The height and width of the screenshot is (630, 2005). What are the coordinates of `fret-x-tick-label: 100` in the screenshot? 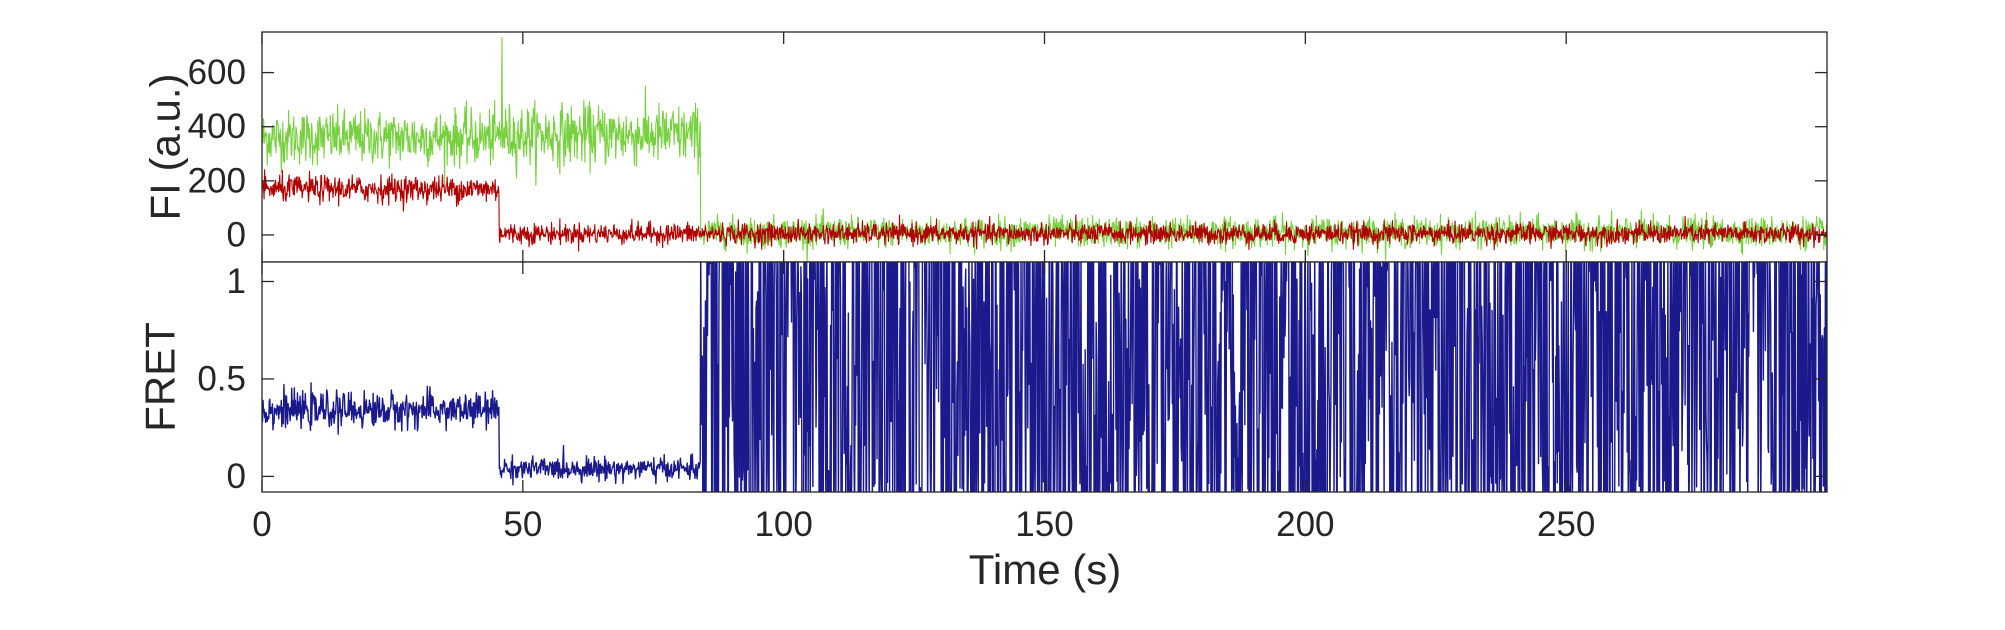 It's located at (783, 524).